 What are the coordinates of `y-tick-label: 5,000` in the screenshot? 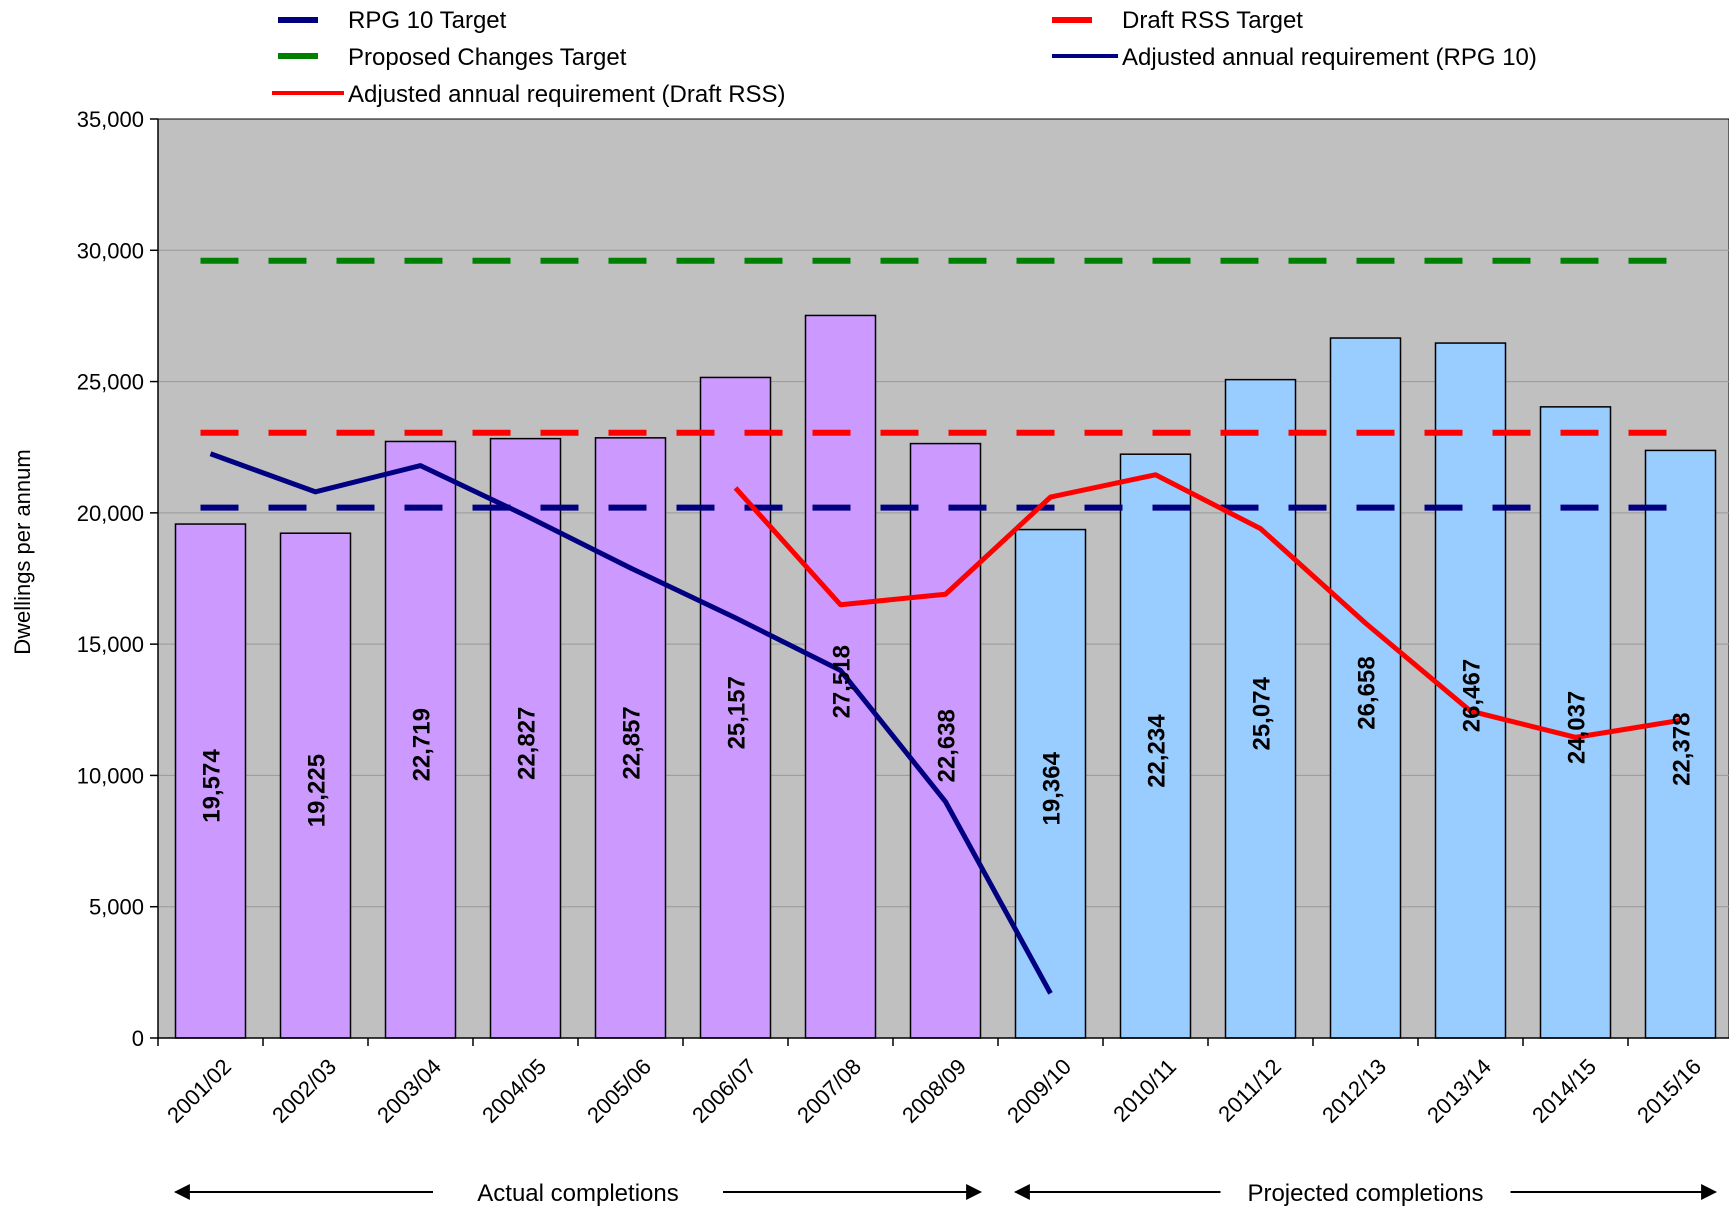 It's located at (116, 907).